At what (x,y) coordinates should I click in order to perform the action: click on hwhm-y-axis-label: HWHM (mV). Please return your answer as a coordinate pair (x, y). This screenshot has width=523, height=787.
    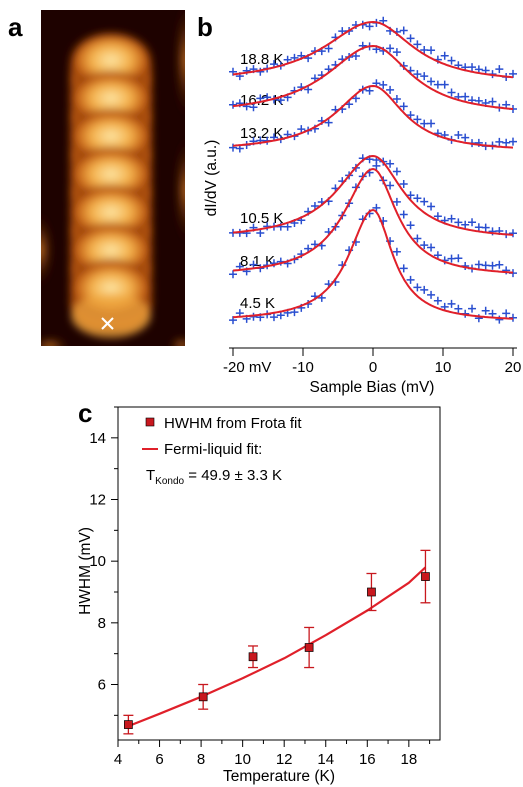
    Looking at the image, I should click on (85, 571).